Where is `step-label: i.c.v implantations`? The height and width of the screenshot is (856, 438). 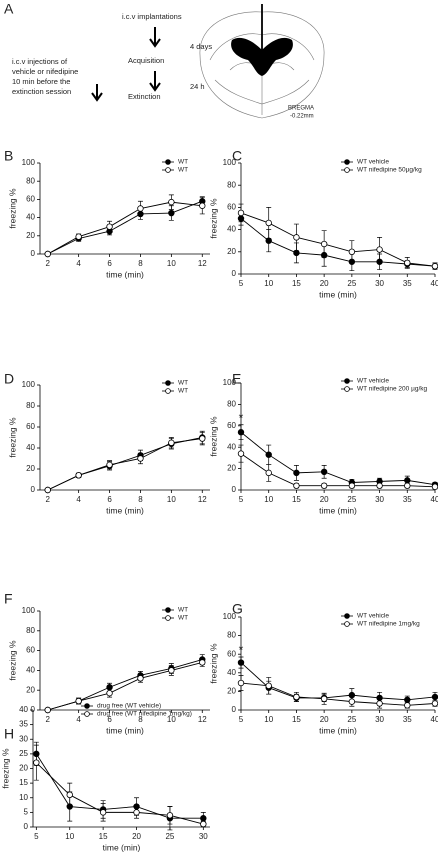 step-label: i.c.v implantations is located at coordinates (152, 16).